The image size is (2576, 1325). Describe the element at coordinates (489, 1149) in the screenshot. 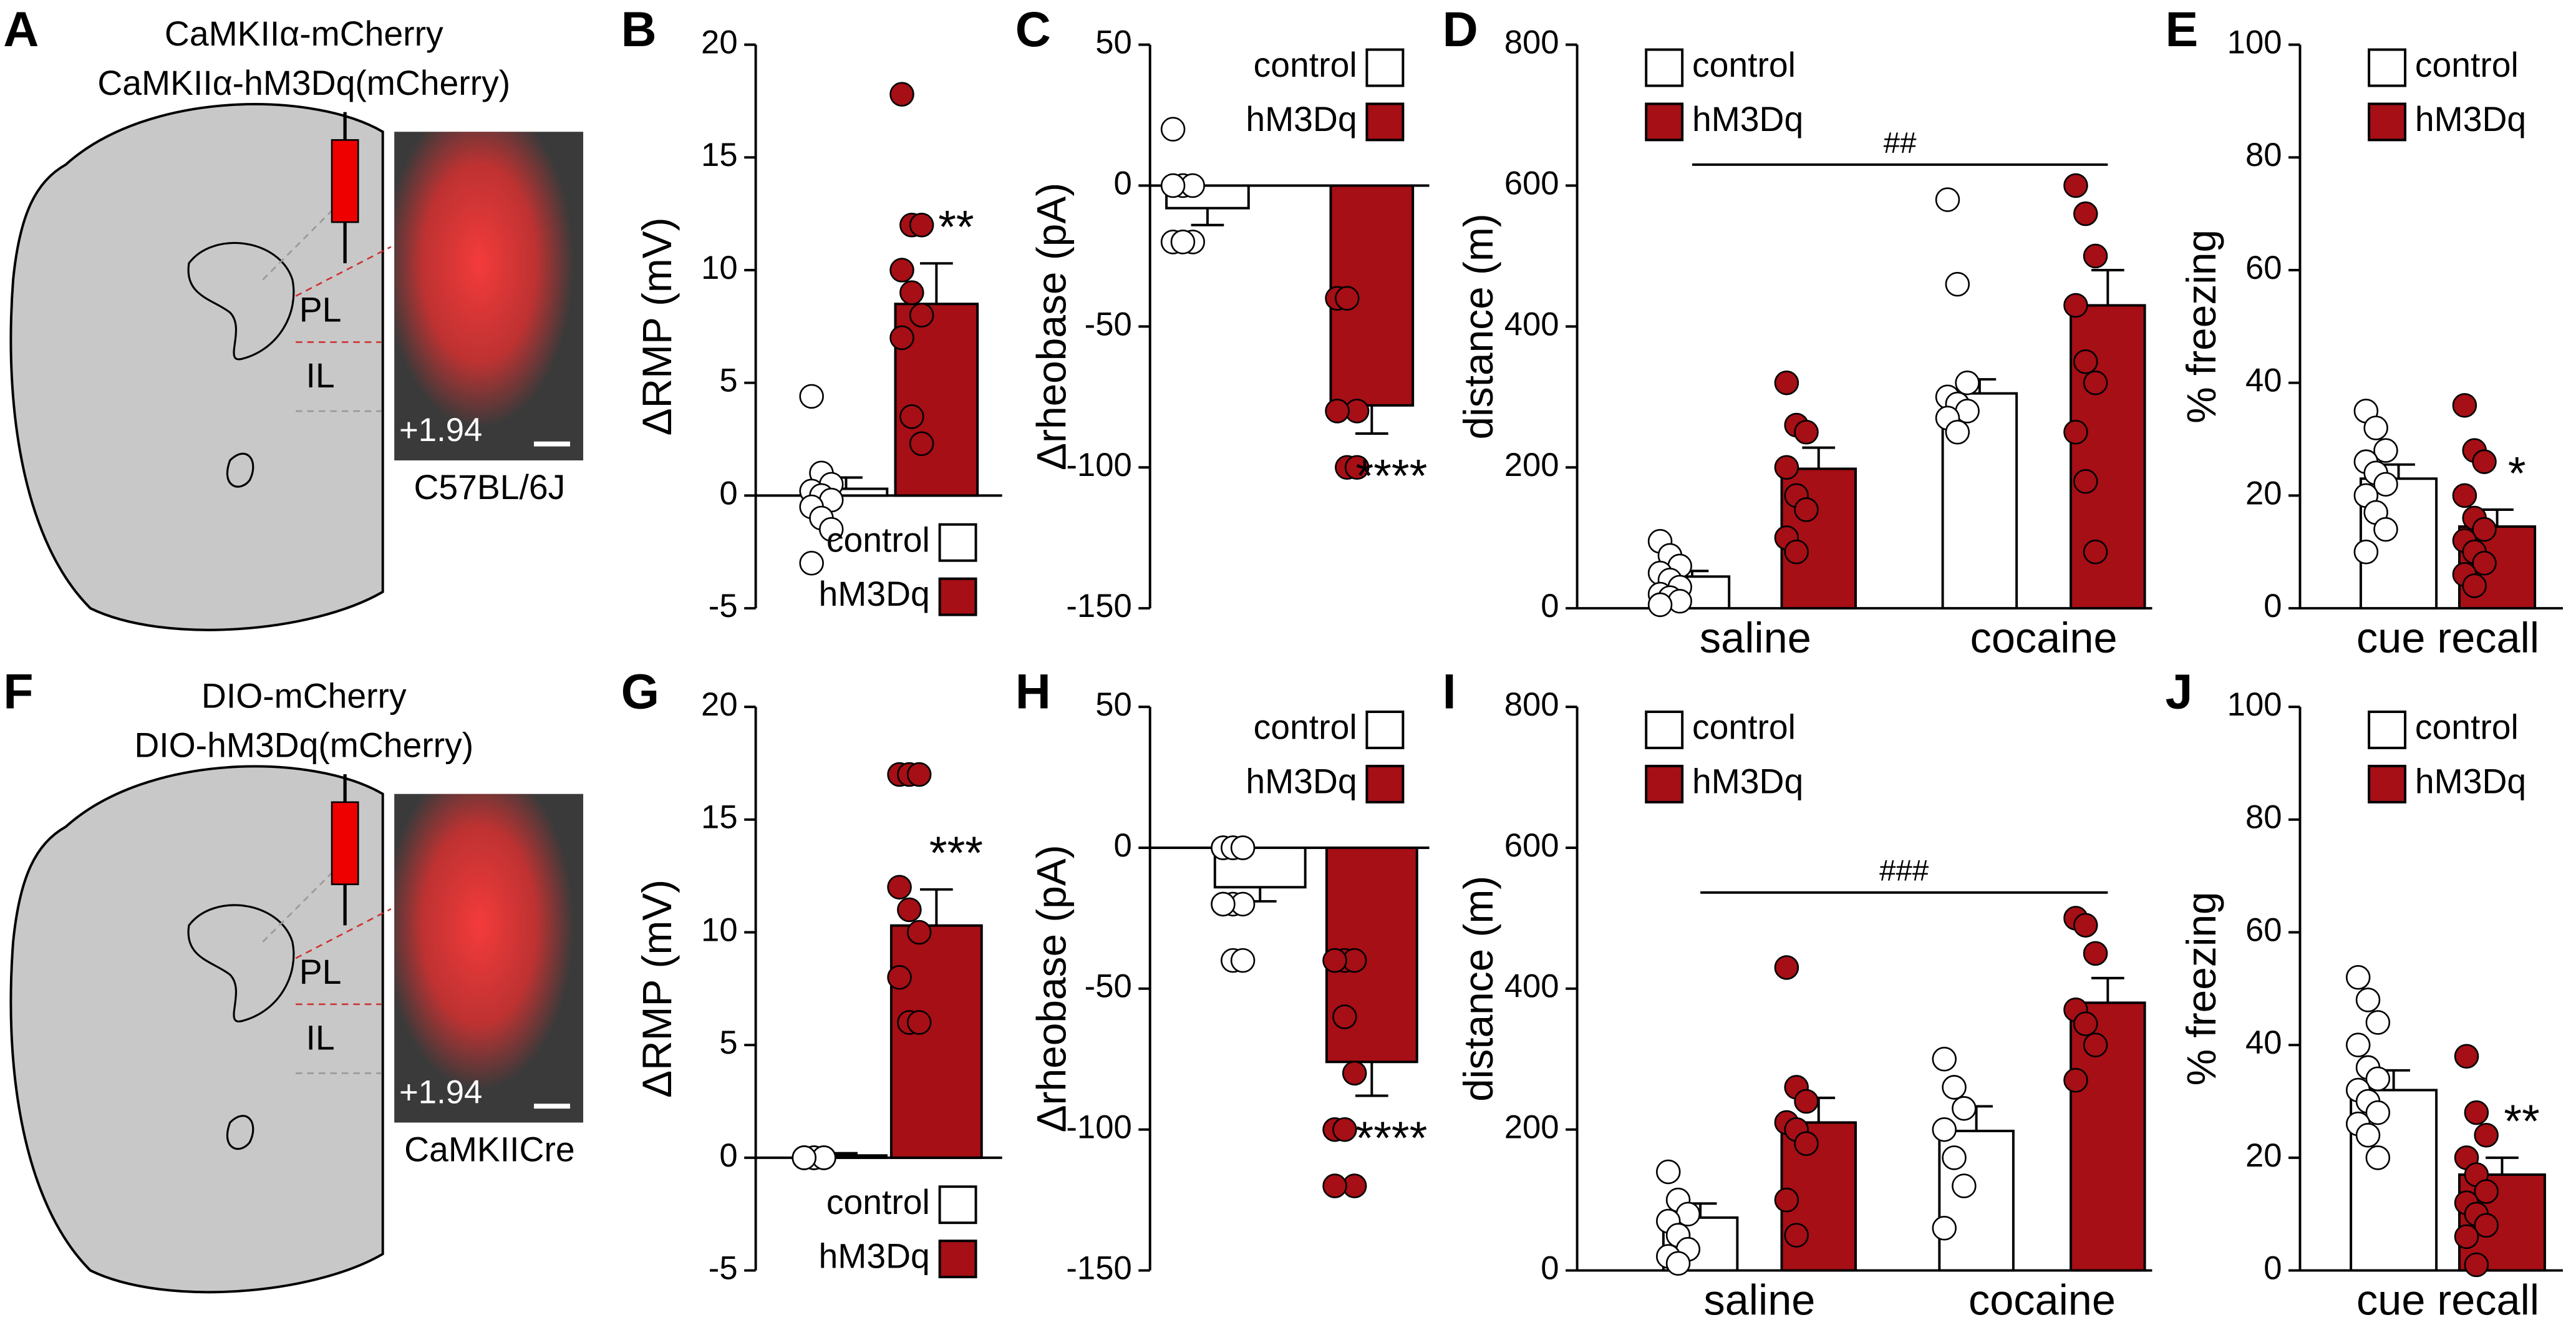

I see `strain-label: CaMKIICre` at that location.